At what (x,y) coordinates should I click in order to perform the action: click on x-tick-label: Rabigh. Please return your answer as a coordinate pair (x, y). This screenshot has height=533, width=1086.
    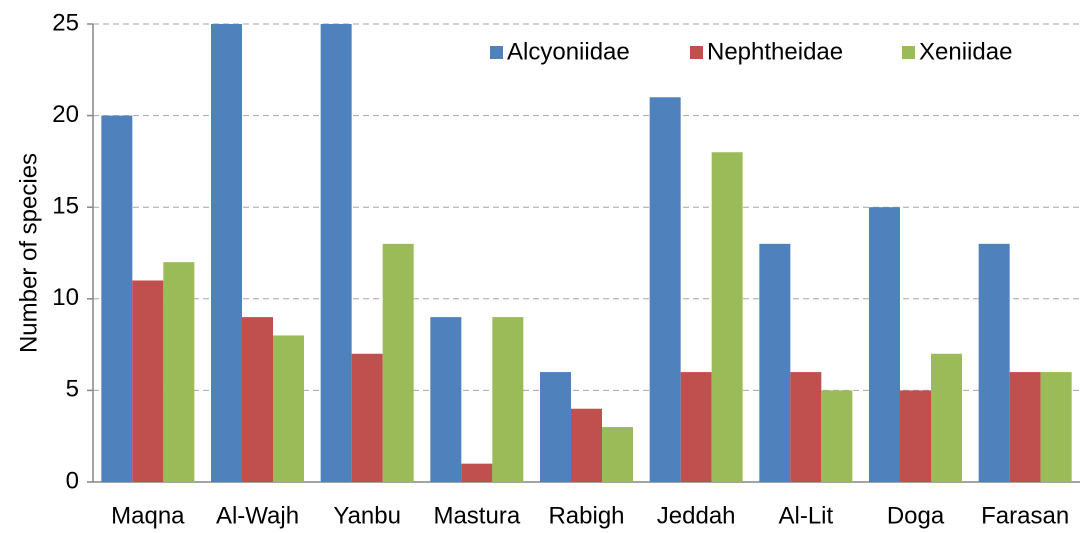
    Looking at the image, I should click on (586, 515).